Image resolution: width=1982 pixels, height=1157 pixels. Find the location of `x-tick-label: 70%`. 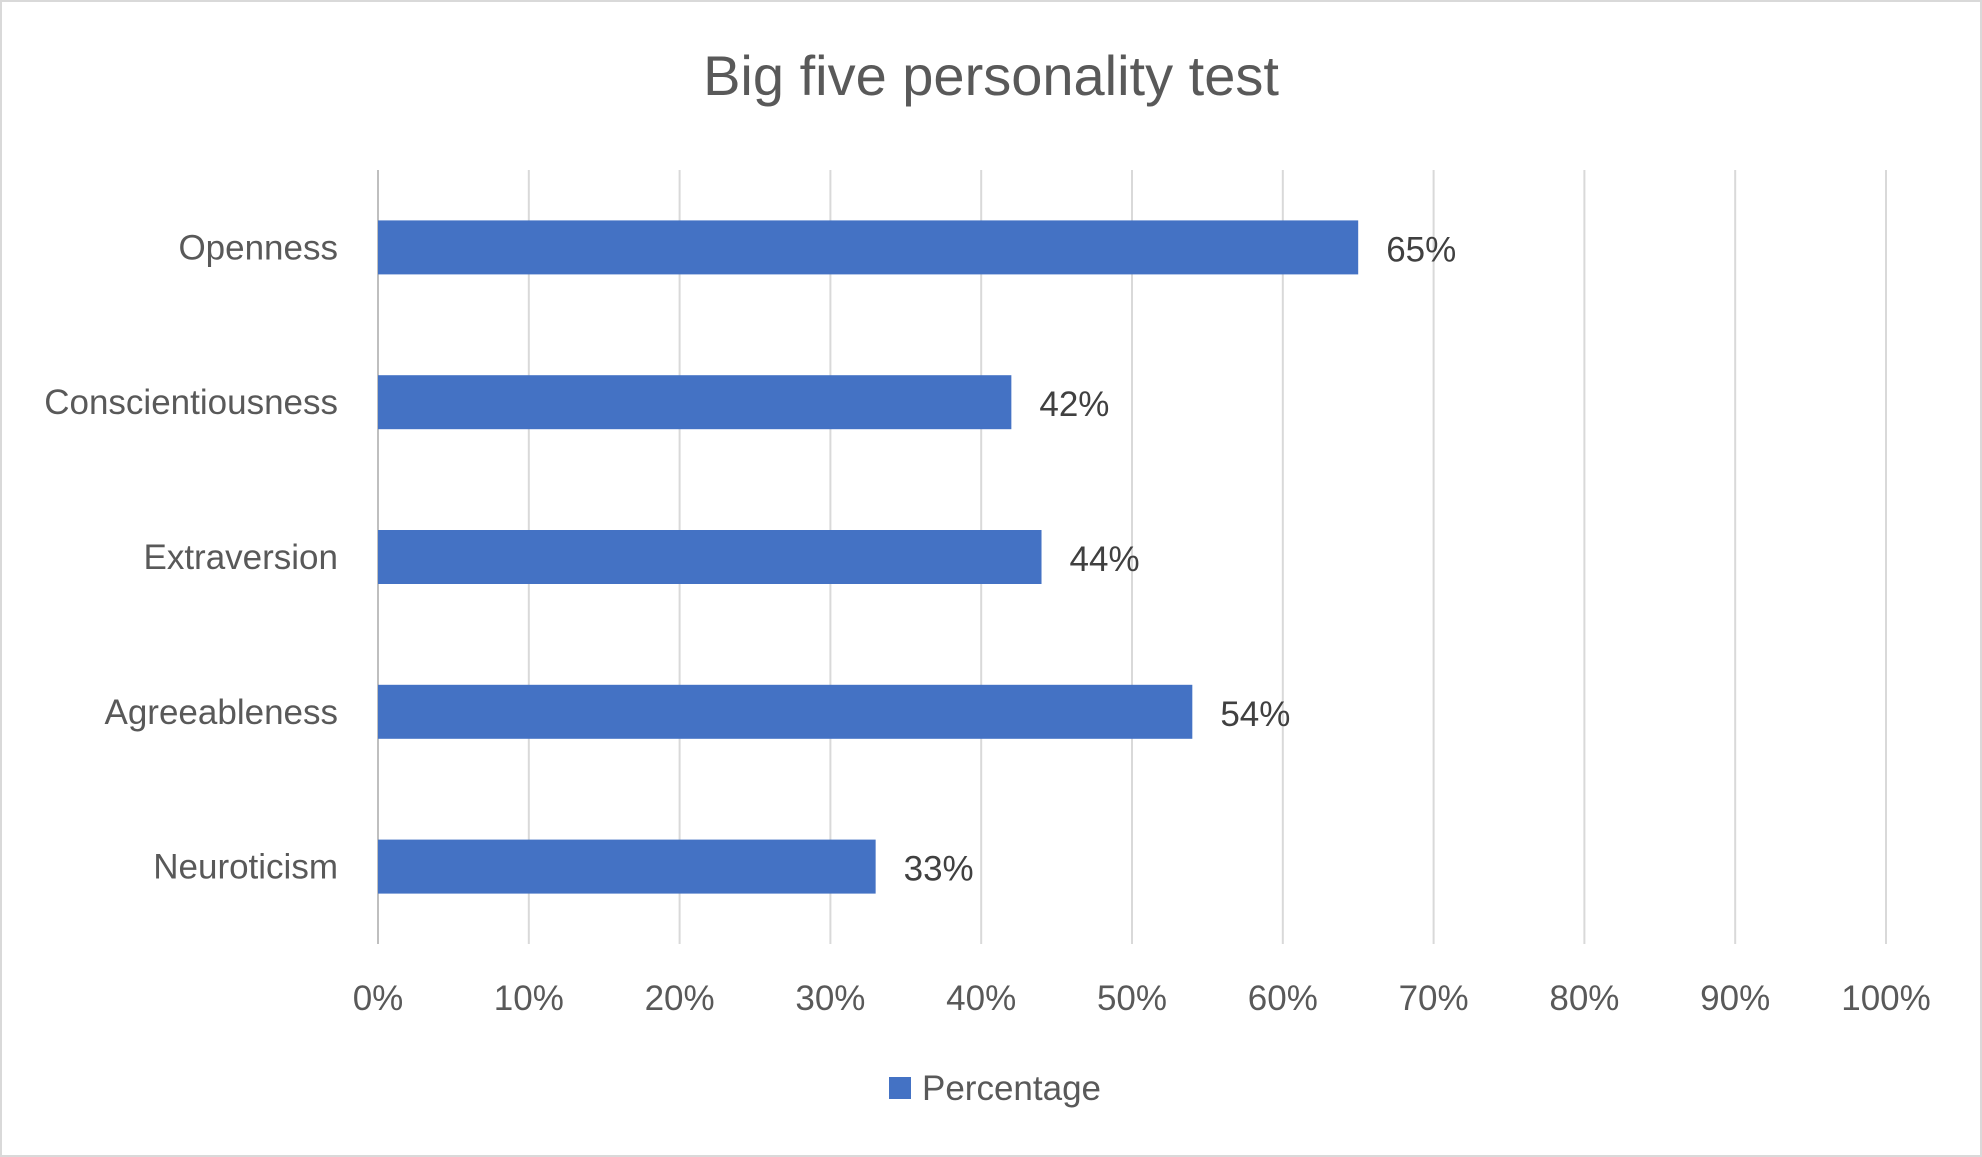

x-tick-label: 70% is located at coordinates (1434, 998).